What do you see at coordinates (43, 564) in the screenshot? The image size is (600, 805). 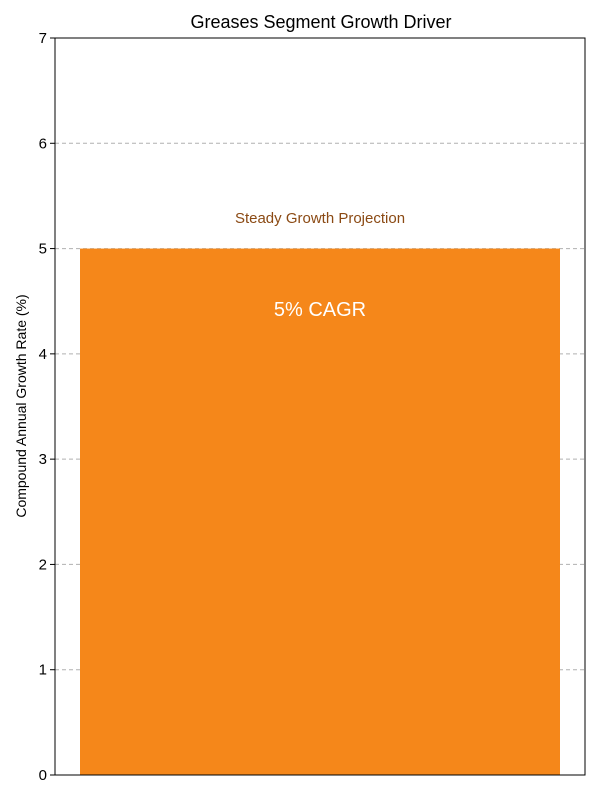 I see `y-tick-label-2: 2` at bounding box center [43, 564].